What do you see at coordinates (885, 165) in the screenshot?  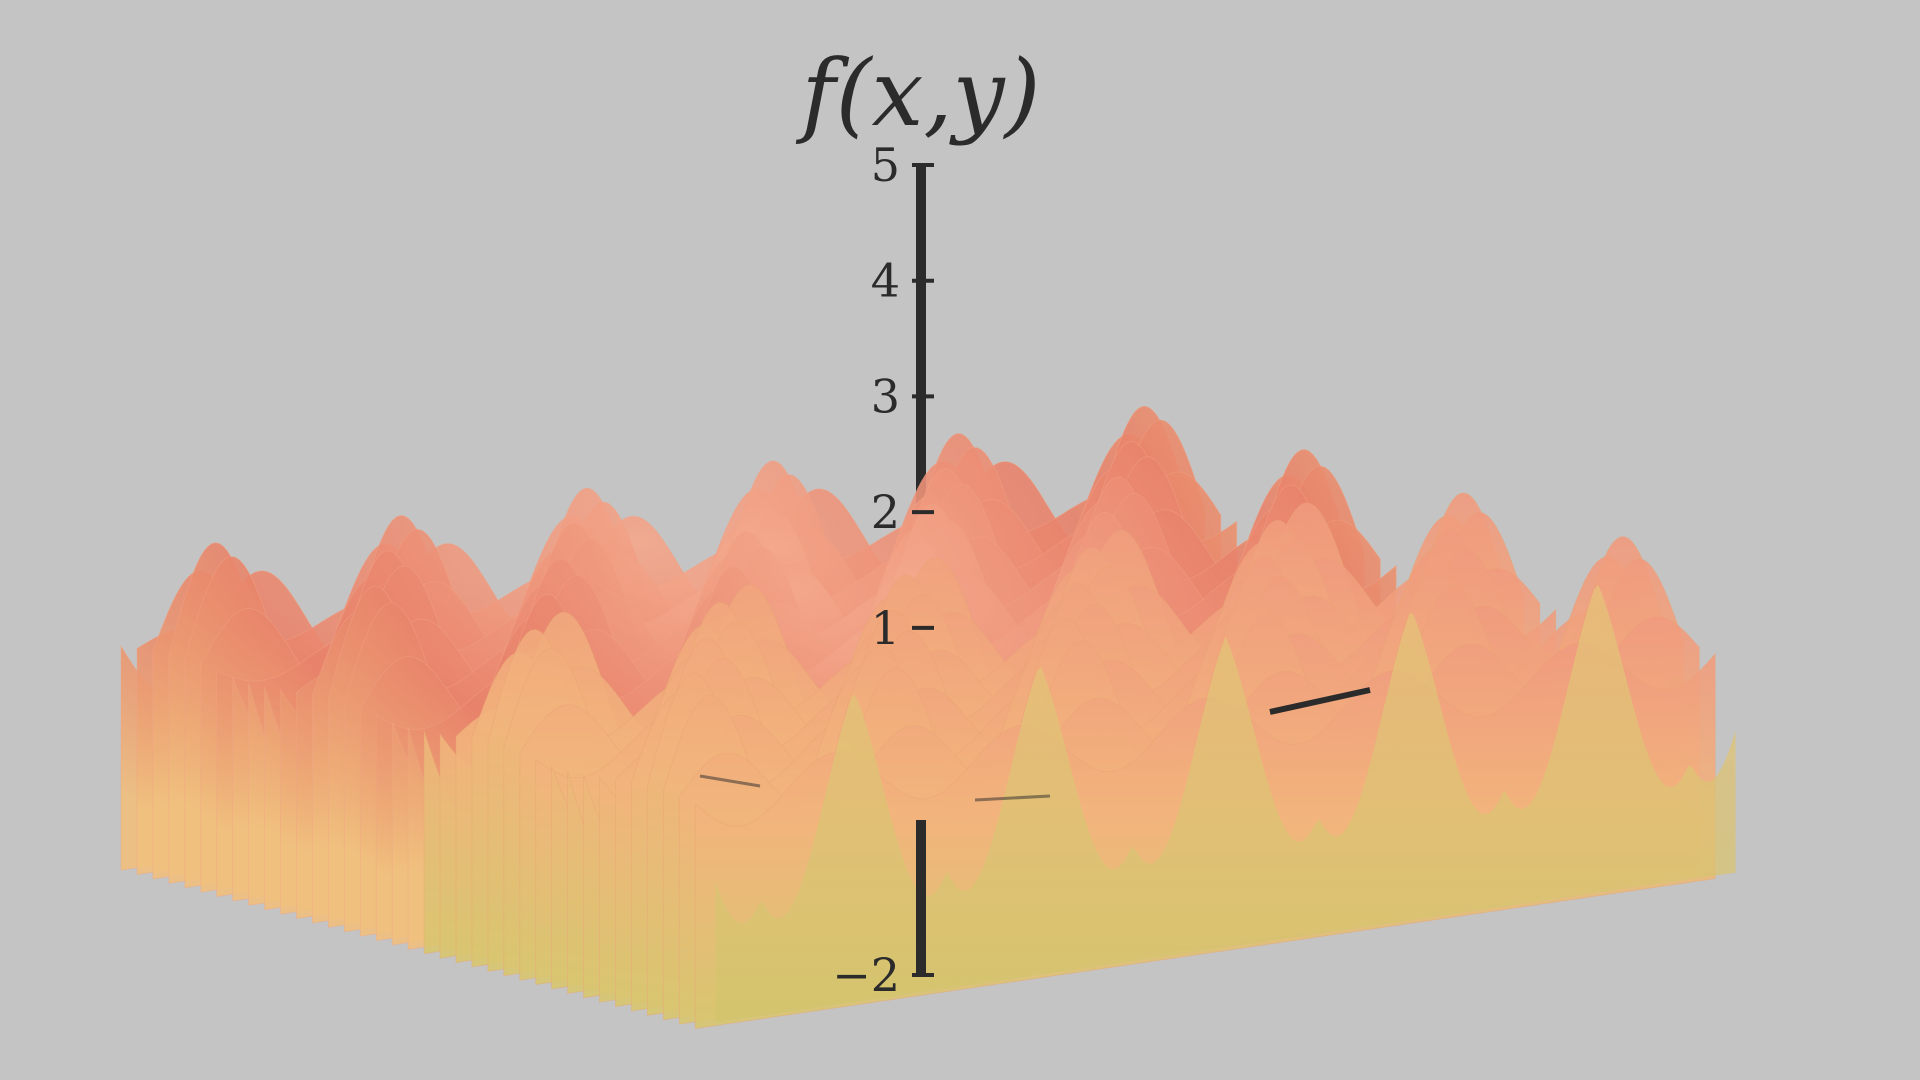 I see `z-tick-label: 5` at bounding box center [885, 165].